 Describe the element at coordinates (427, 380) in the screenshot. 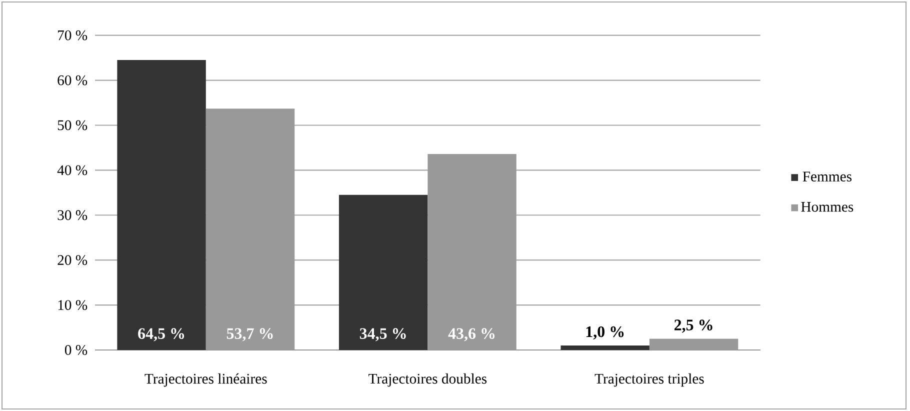

I see `x-tick-label: Trajectoires doubles` at that location.